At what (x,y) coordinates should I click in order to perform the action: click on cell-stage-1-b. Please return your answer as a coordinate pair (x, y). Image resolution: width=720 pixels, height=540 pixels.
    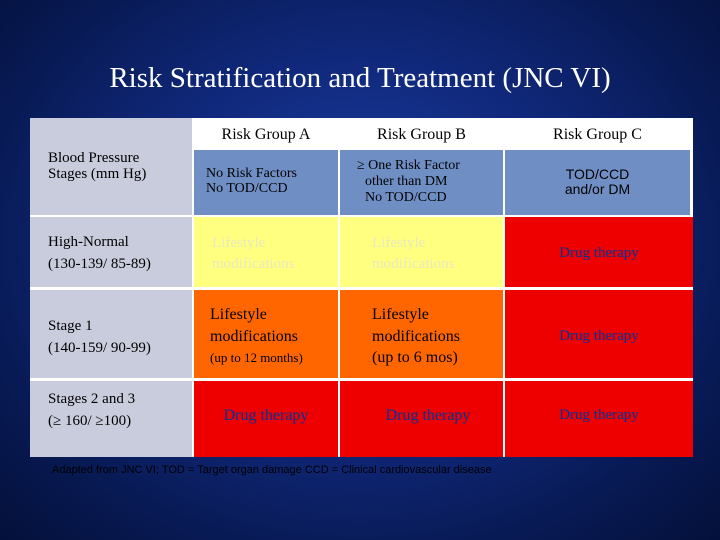
    Looking at the image, I should click on (421, 334).